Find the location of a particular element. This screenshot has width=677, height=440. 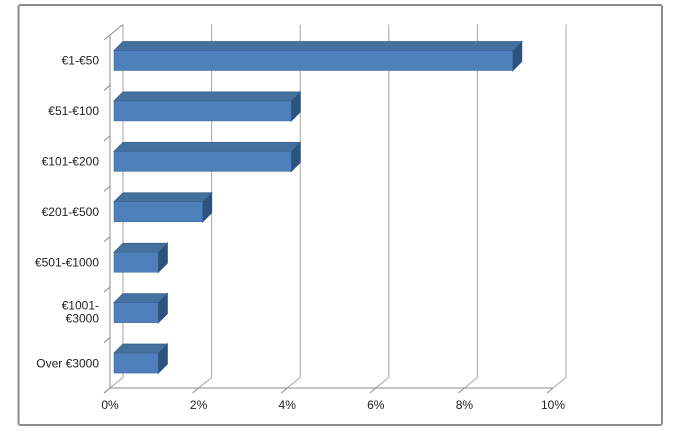

value-axis-label: 8% is located at coordinates (465, 405).